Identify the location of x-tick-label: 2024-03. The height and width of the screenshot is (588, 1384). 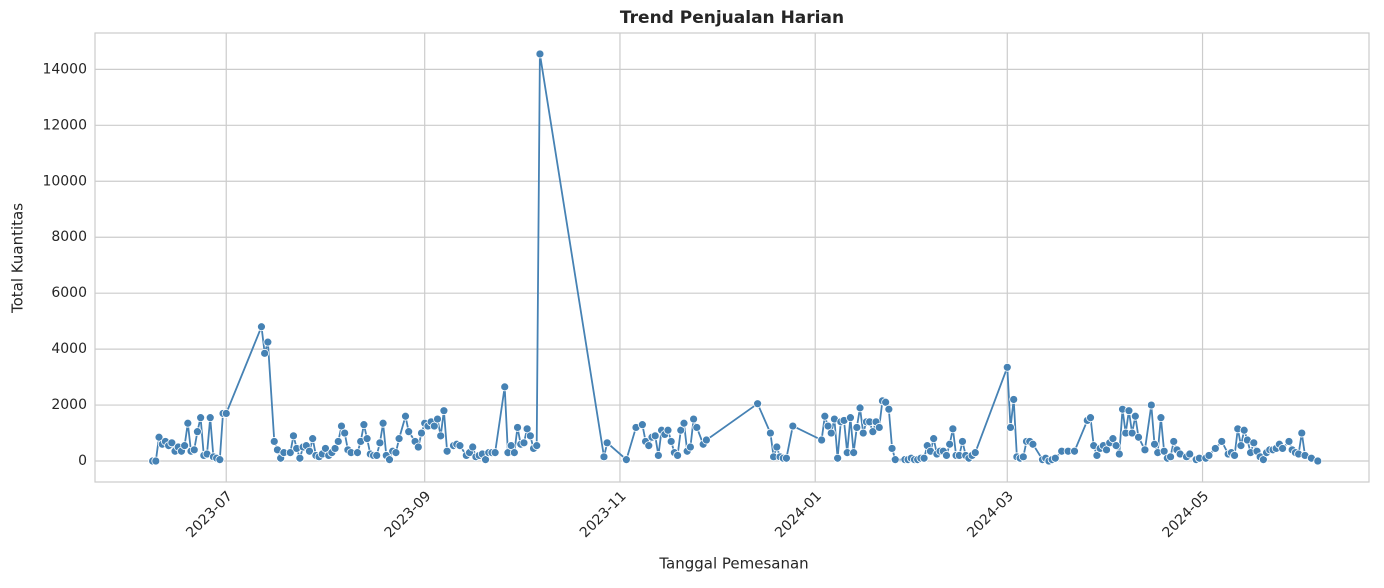
(990, 514).